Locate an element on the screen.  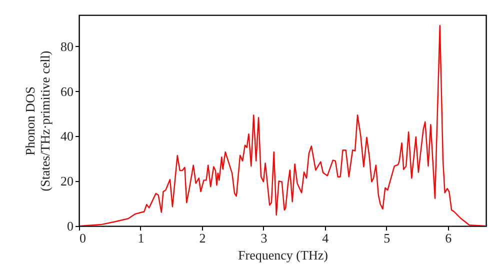
x-axis-title: Frequency (THz) is located at coordinates (283, 255).